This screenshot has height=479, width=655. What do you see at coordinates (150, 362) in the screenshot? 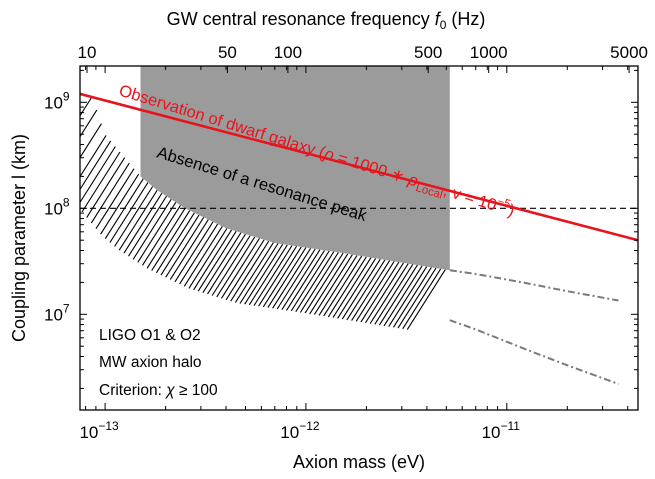
I see `note-halo: MW axion halo` at bounding box center [150, 362].